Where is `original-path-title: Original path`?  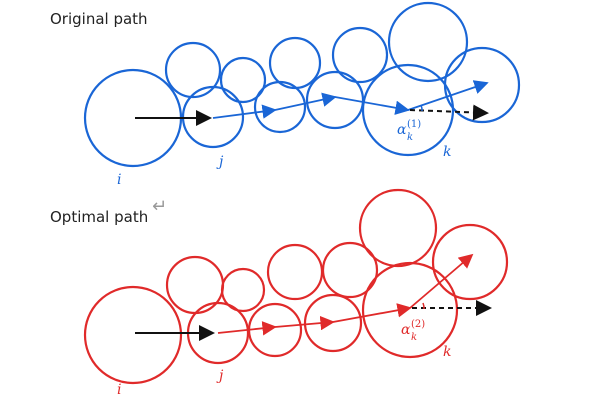 original-path-title: Original path is located at coordinates (99, 19).